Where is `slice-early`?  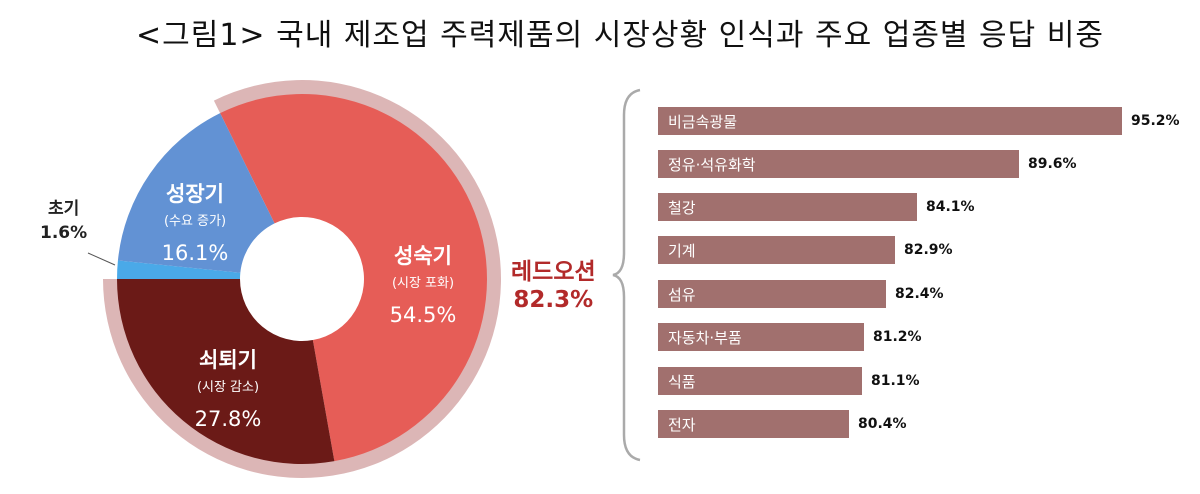 slice-early is located at coordinates (179, 269).